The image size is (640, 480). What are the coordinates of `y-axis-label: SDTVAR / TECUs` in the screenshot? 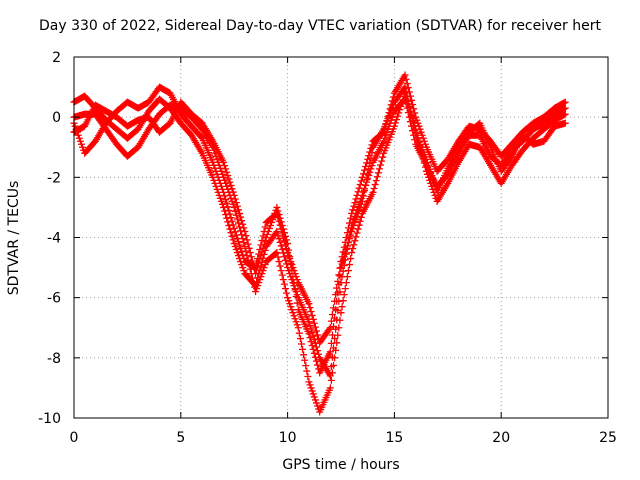 It's located at (14, 238).